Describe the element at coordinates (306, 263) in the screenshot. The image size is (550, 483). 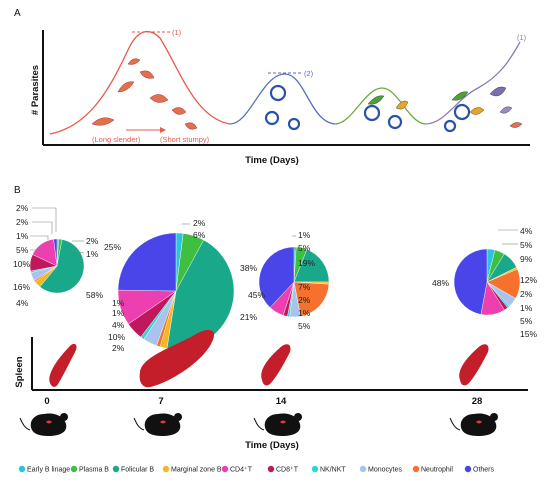
I see `pie-2-label-2: 19%` at that location.